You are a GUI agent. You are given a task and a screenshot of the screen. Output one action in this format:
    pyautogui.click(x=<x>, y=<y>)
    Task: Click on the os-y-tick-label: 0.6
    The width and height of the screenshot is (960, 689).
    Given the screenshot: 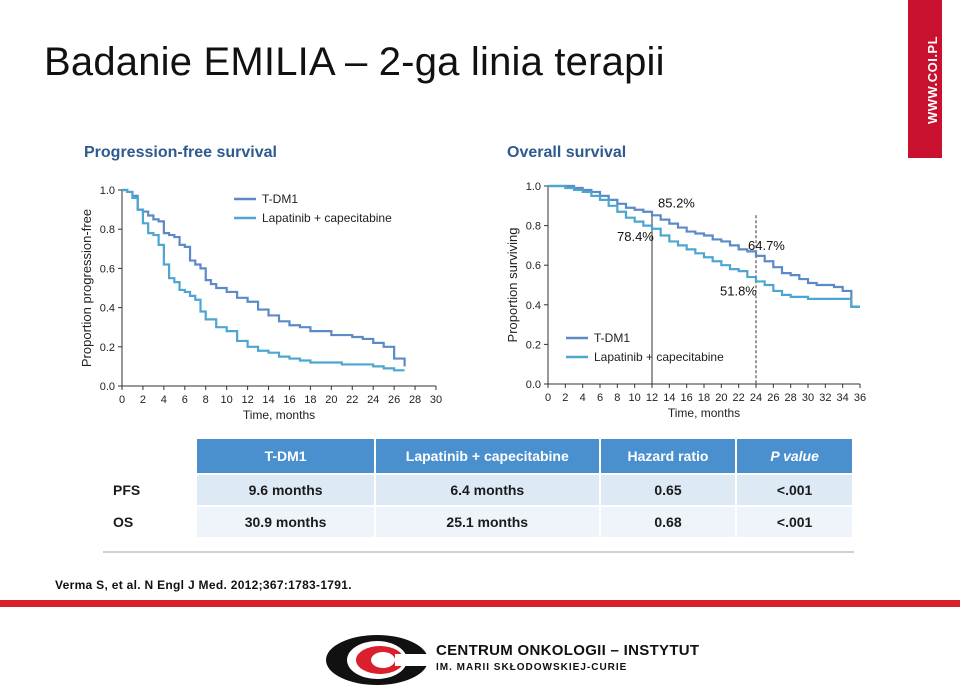 What is the action you would take?
    pyautogui.click(x=533, y=266)
    